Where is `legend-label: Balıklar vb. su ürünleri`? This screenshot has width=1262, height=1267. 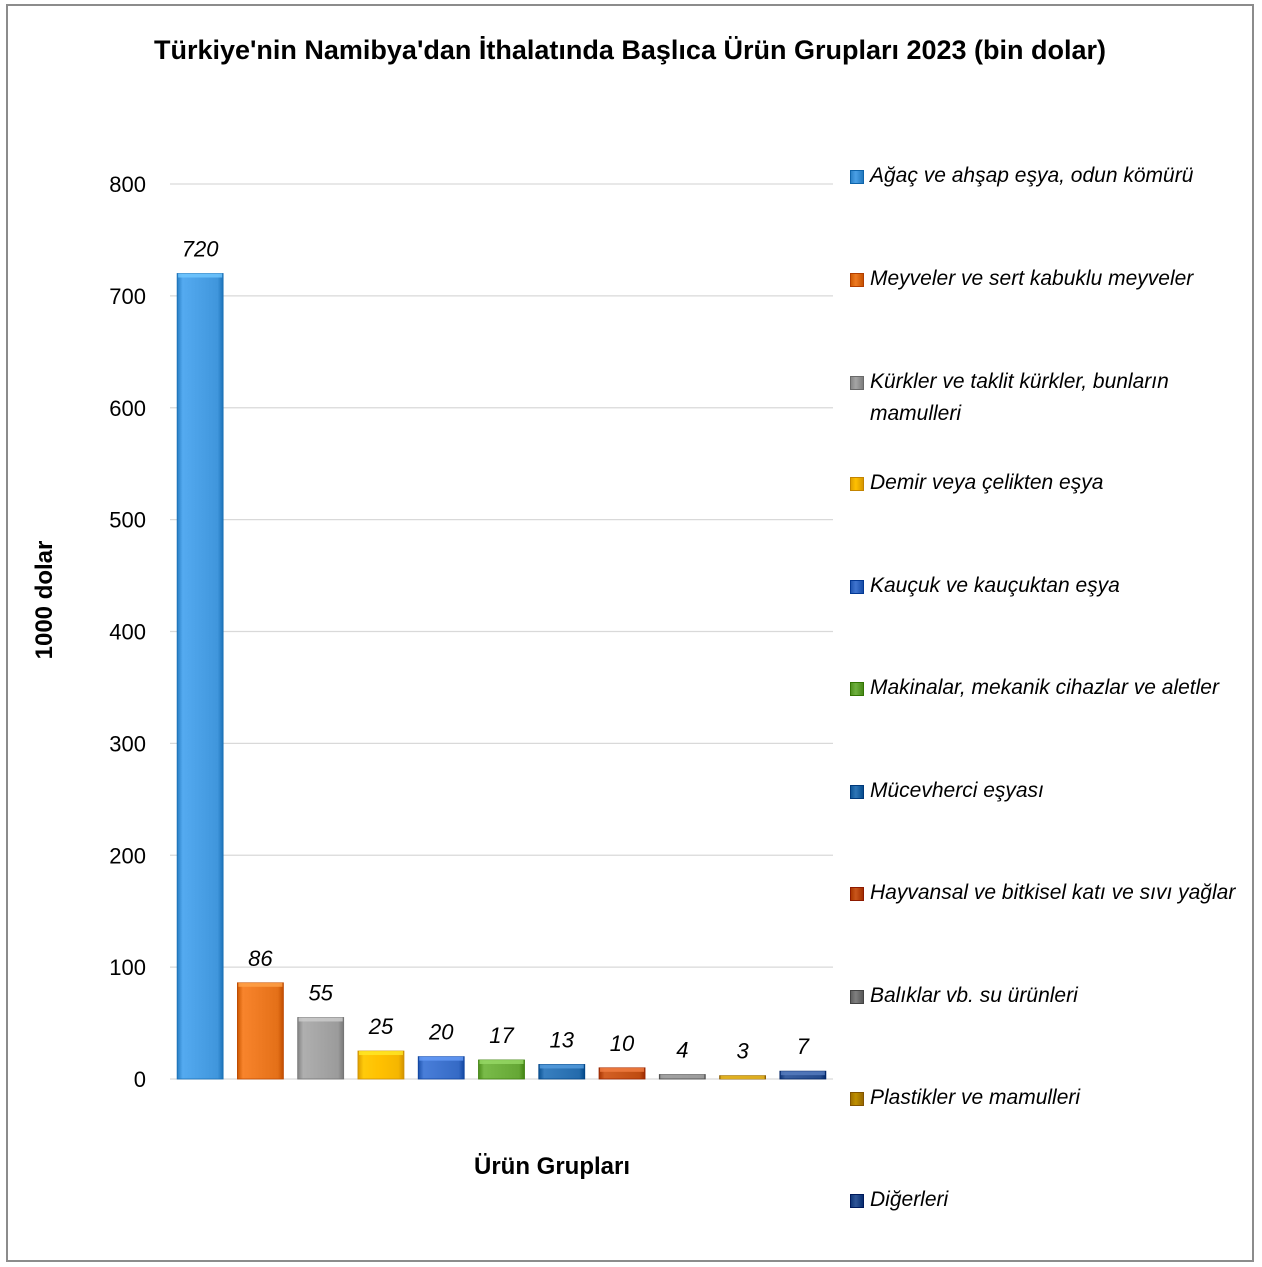 legend-label: Balıklar vb. su ürünleri is located at coordinates (1046, 996).